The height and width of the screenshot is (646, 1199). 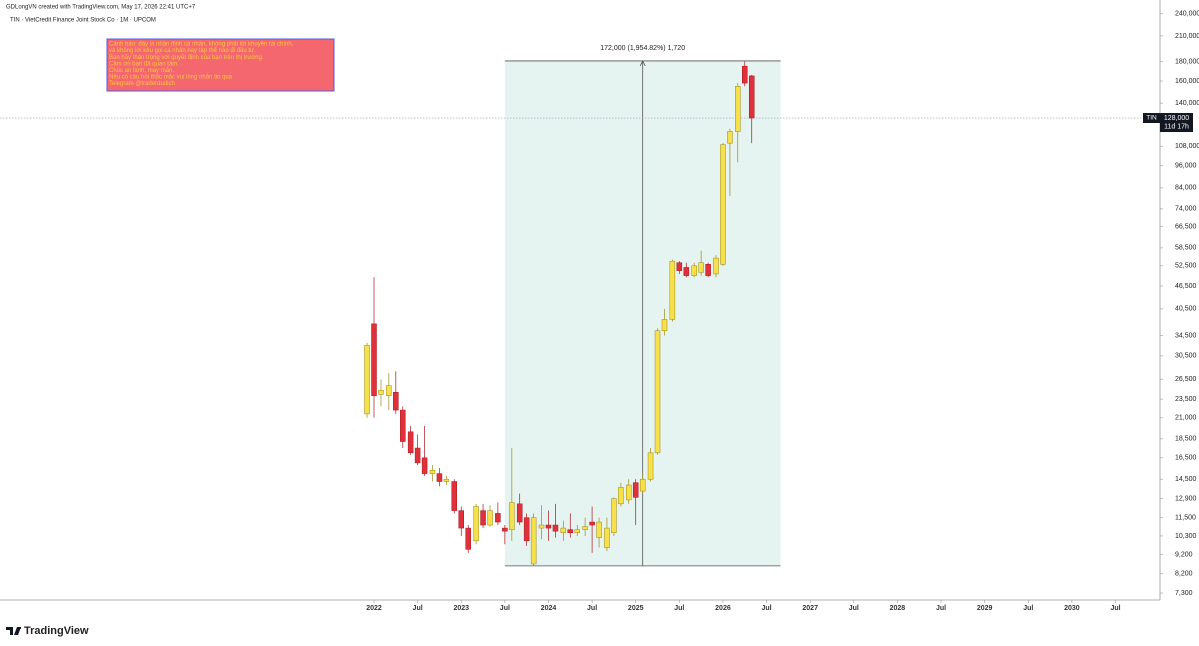 What do you see at coordinates (1186, 439) in the screenshot?
I see `y-tick-label: 18,500` at bounding box center [1186, 439].